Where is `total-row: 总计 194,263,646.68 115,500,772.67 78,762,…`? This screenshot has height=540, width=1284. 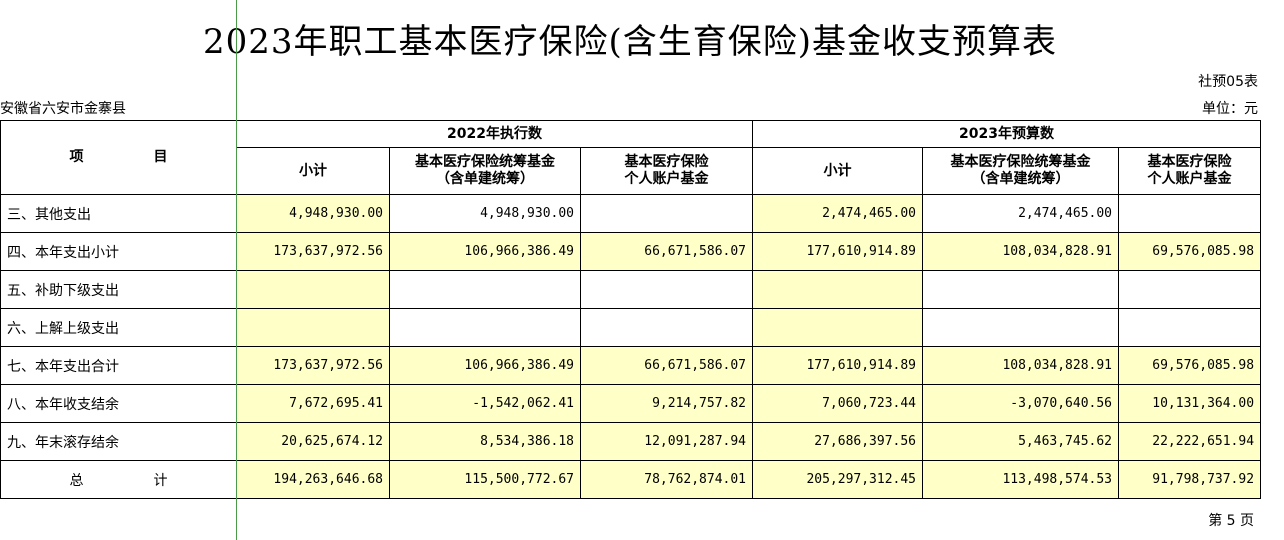 total-row: 总计 194,263,646.68 115,500,772.67 78,762,… is located at coordinates (631, 479).